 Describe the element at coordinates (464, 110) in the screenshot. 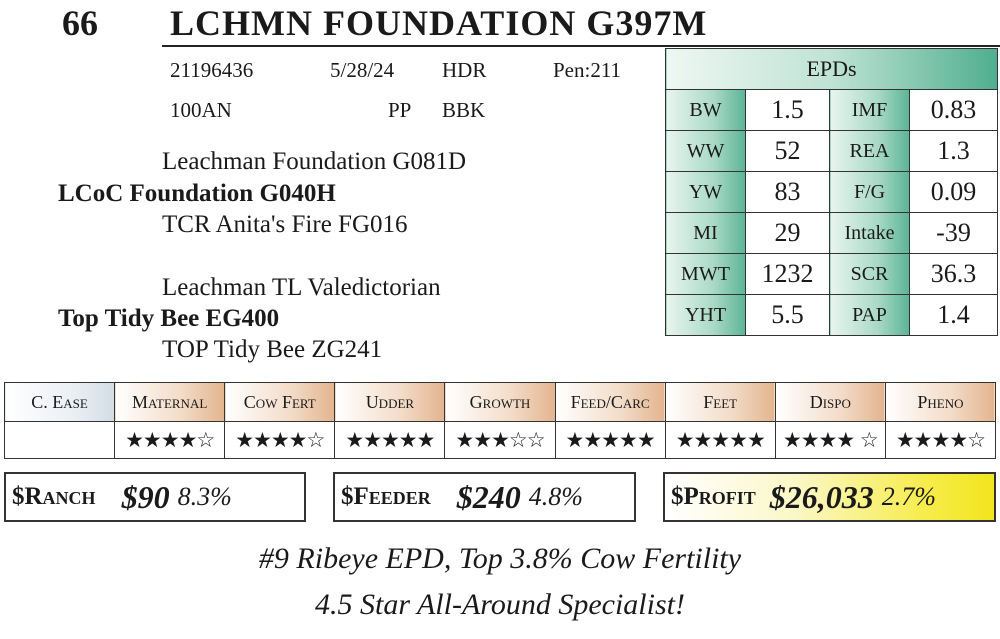

I see `color-code: BBK` at that location.